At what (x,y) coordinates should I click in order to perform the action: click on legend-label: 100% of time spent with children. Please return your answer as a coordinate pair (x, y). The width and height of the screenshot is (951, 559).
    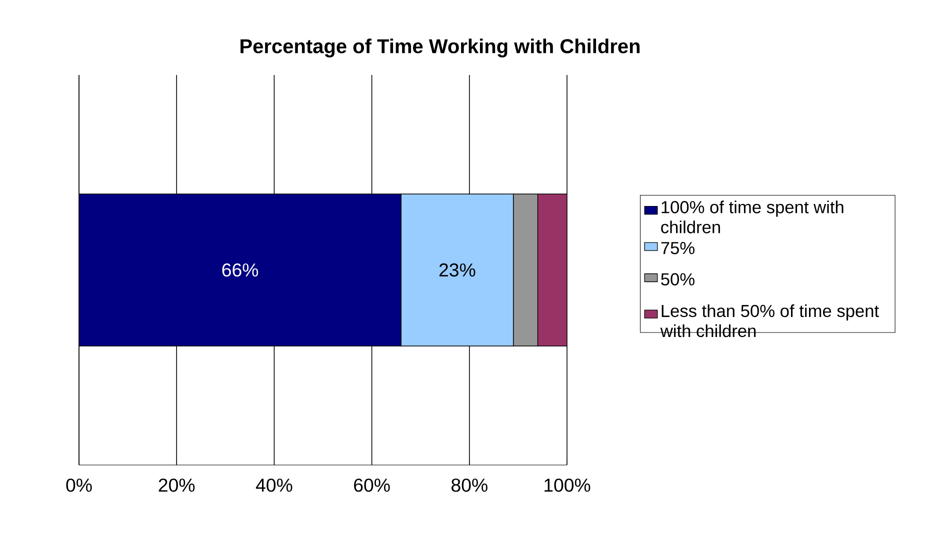
    Looking at the image, I should click on (752, 217).